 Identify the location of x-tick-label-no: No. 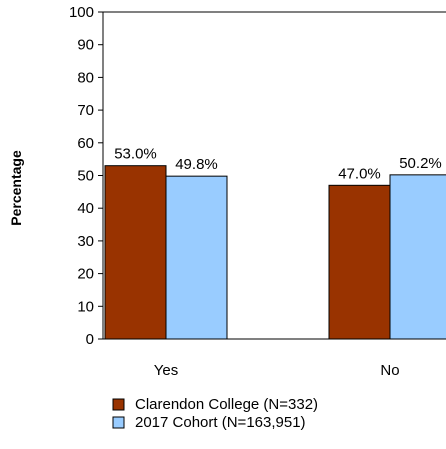
(389, 370).